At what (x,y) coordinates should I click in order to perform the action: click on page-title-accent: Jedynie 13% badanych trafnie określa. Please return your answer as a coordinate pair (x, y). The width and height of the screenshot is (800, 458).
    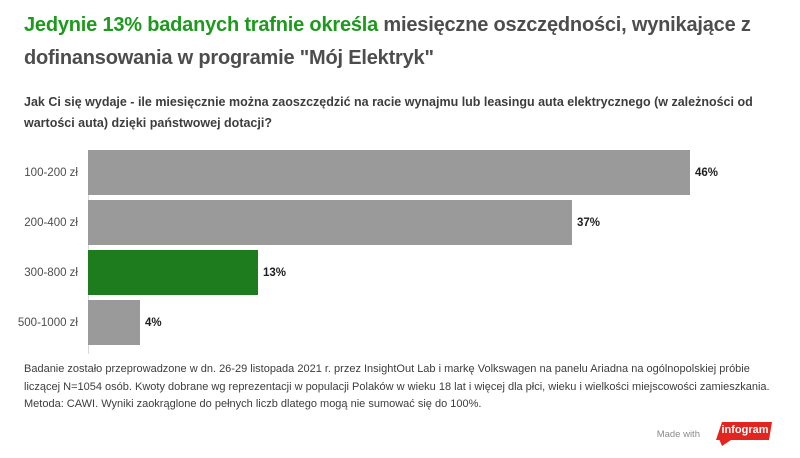
    Looking at the image, I should click on (201, 25).